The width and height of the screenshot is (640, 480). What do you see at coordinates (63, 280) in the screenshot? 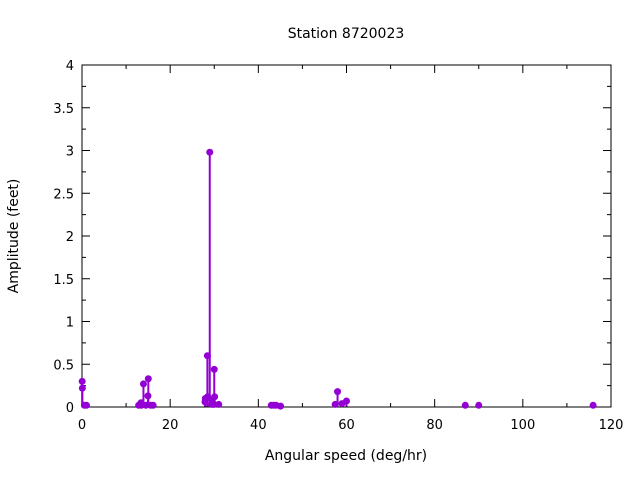
I see `y-tick-label: 1.5` at bounding box center [63, 280].